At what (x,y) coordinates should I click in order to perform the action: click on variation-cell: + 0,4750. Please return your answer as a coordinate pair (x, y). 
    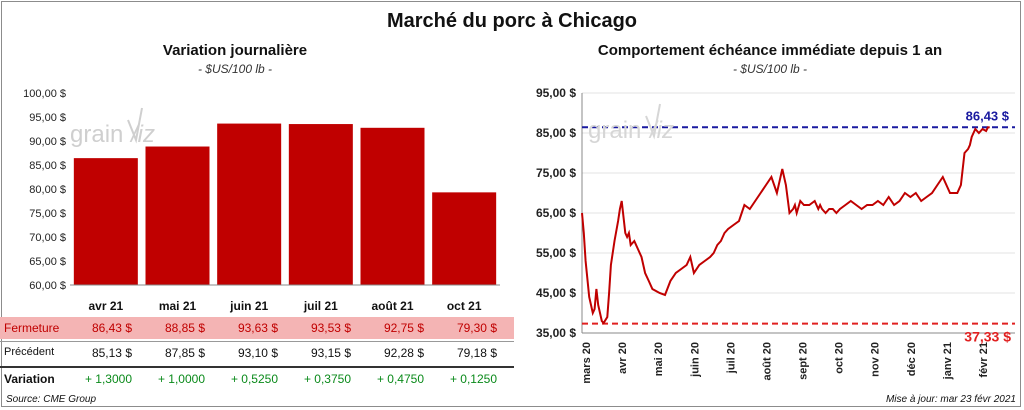
    Looking at the image, I should click on (400, 379).